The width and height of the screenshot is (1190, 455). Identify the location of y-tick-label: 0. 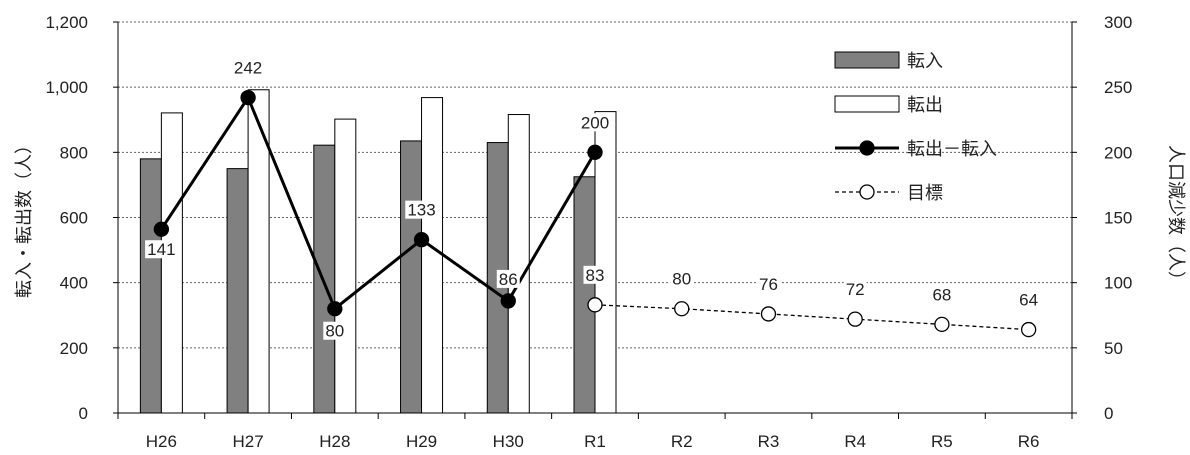
(83, 413).